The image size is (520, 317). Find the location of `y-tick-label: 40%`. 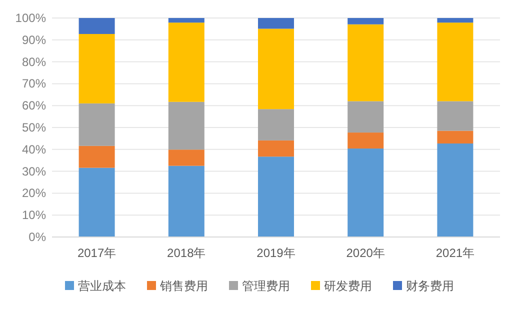

y-tick-label: 40% is located at coordinates (34, 149).